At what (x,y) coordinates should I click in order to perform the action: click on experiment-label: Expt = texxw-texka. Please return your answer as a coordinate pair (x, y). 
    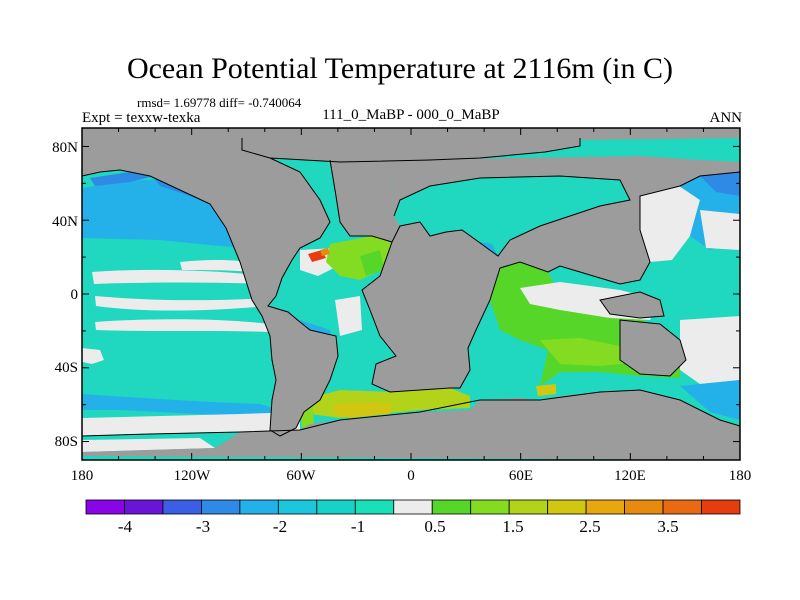
    Looking at the image, I should click on (141, 118).